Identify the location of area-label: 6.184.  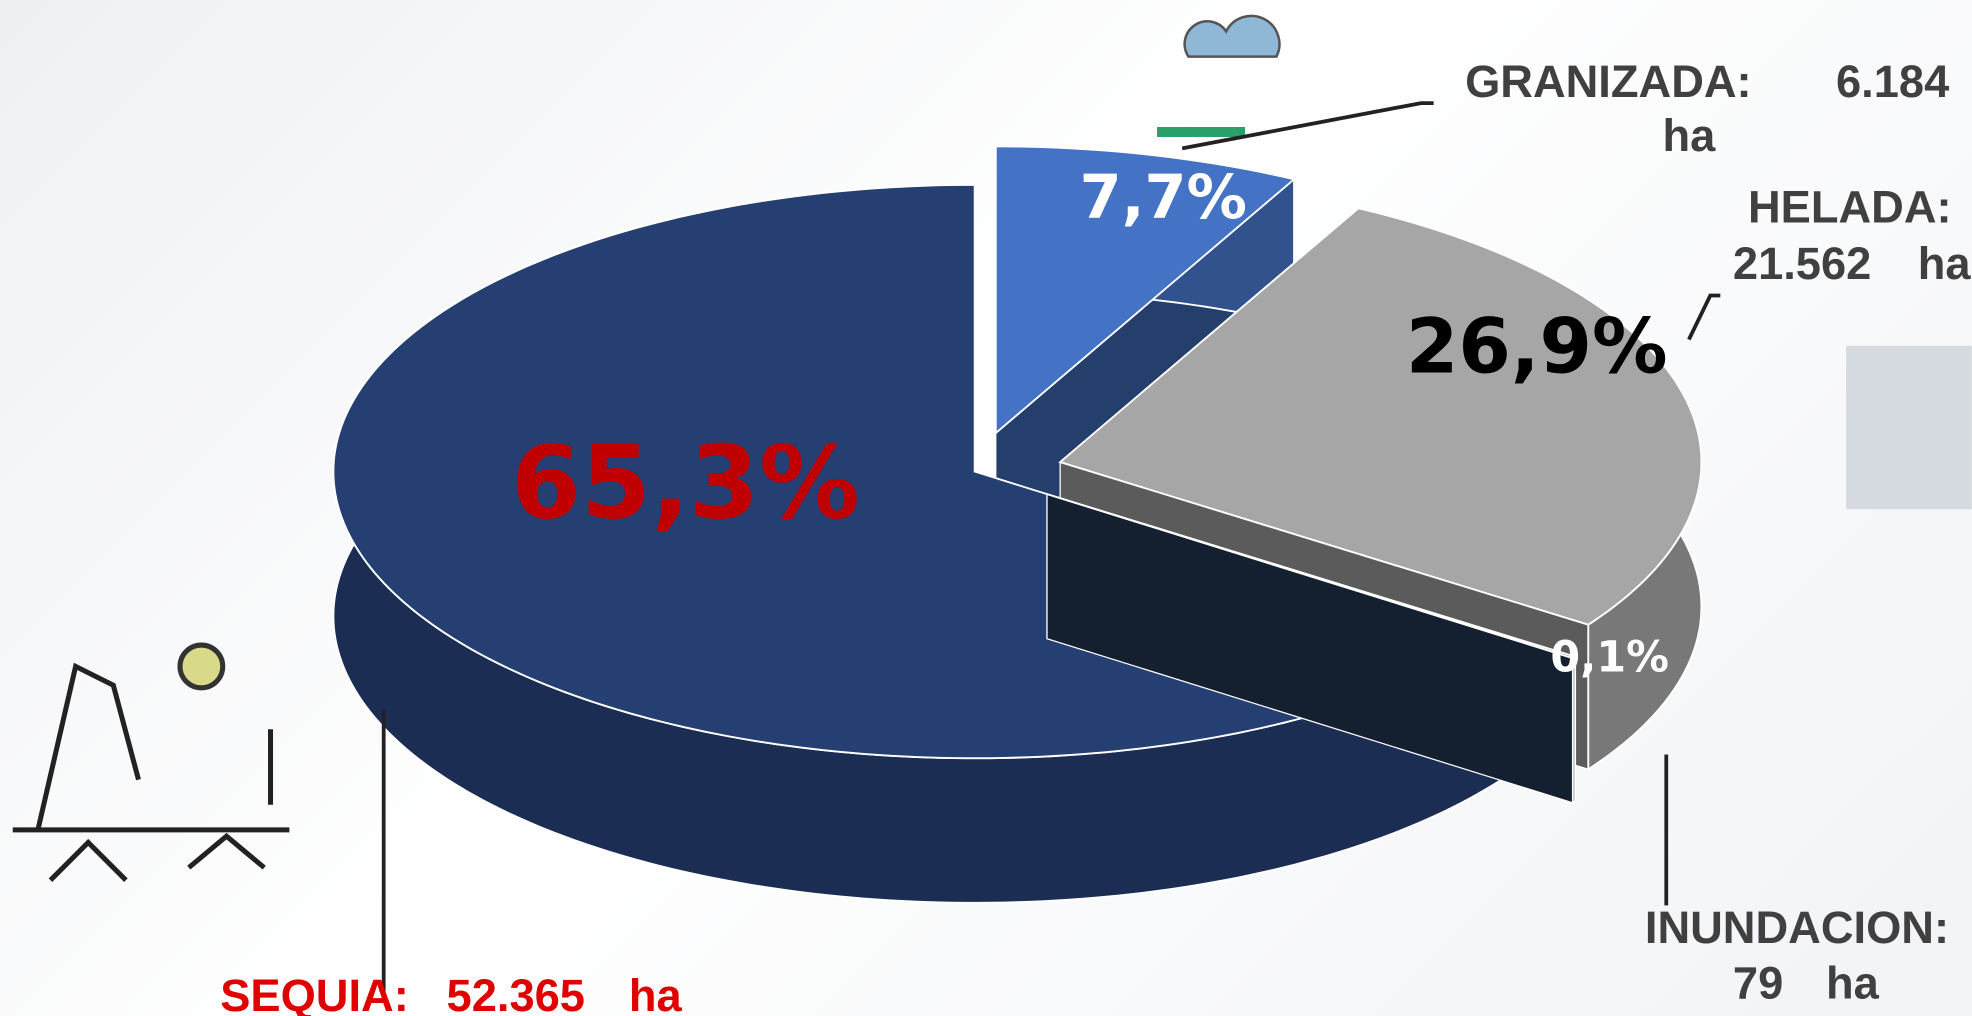
(1892, 81).